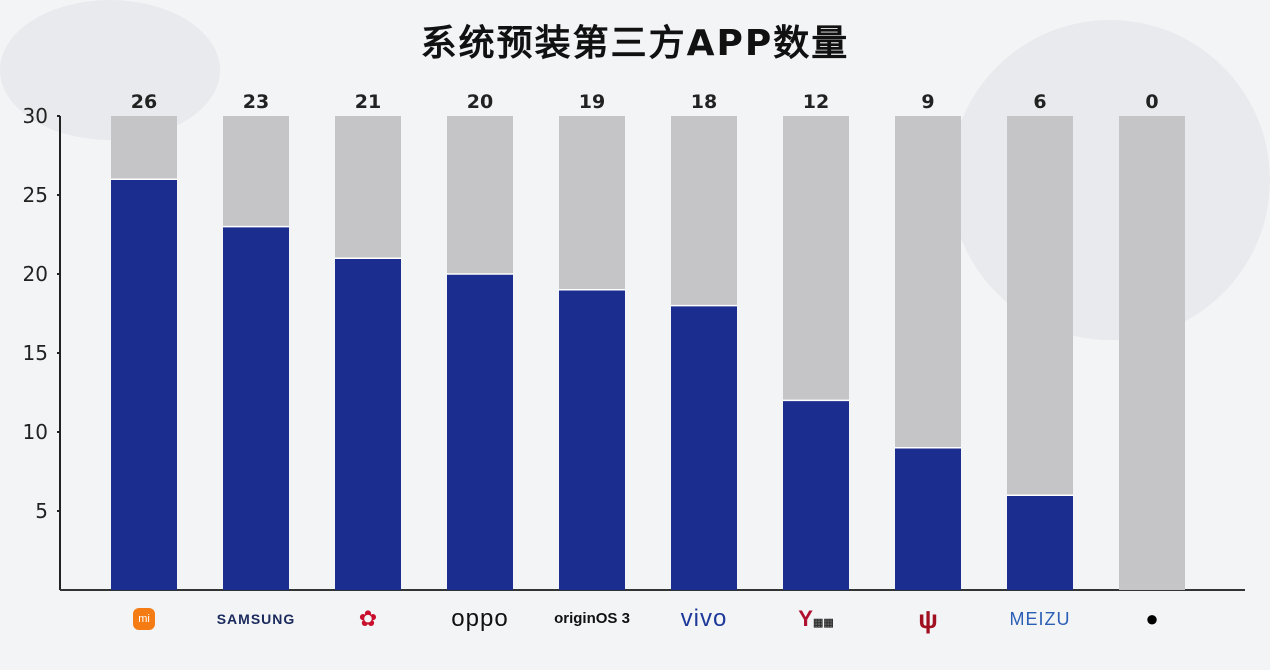  I want to click on category-label: MEIZU, so click(1040, 619).